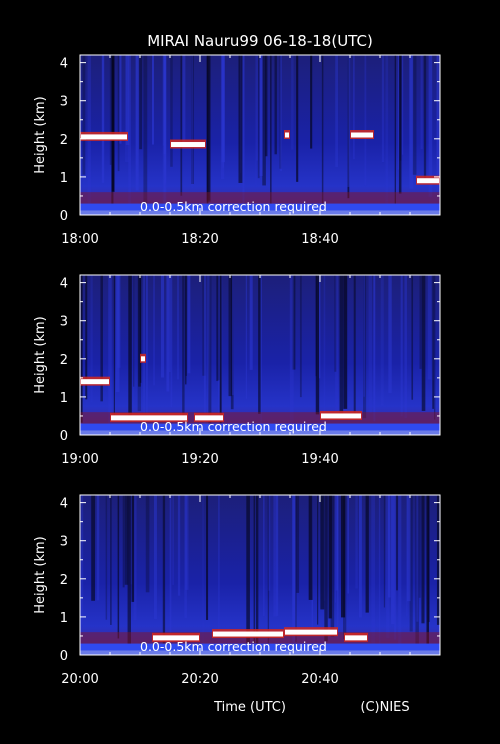 Image resolution: width=500 pixels, height=744 pixels. I want to click on x-tick-label: 19:40, so click(319, 459).